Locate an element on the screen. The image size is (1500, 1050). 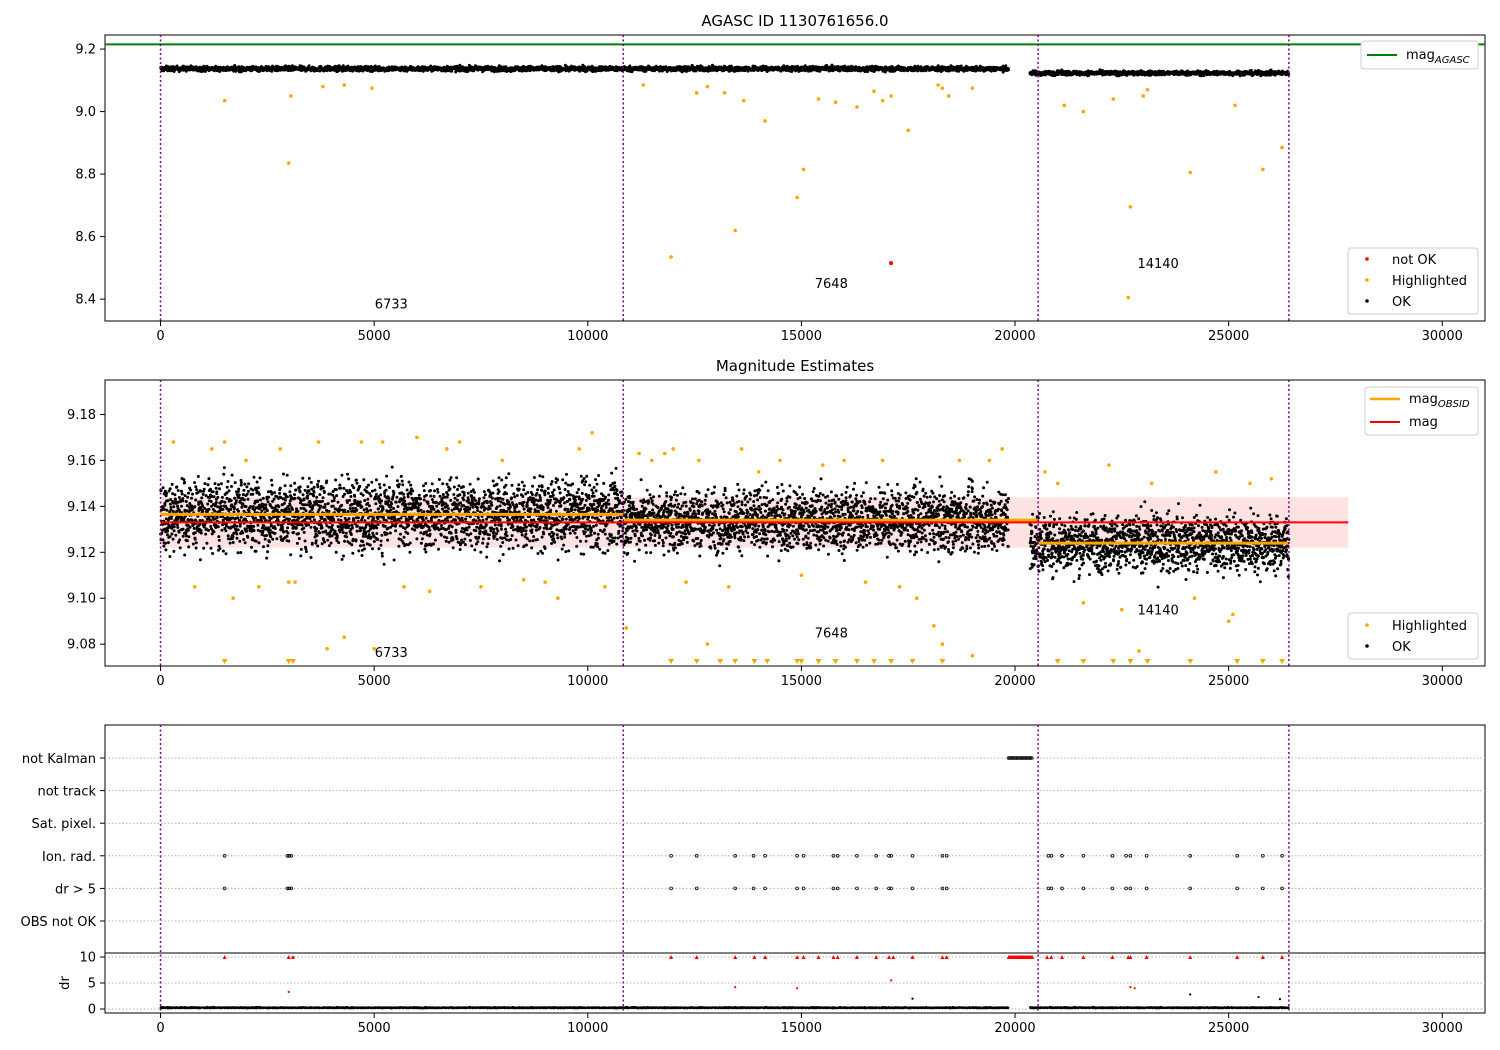
obsid-label: 6733 is located at coordinates (391, 304).